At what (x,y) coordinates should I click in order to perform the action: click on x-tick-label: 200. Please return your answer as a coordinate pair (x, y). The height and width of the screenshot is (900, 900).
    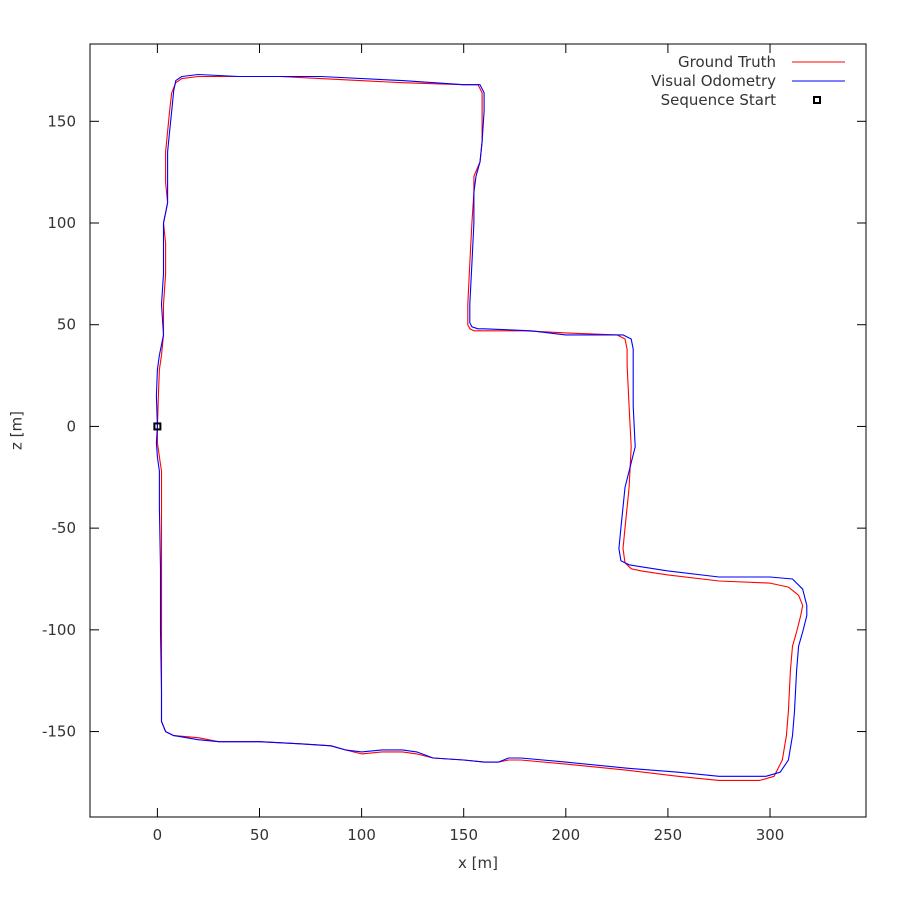
    Looking at the image, I should click on (565, 835).